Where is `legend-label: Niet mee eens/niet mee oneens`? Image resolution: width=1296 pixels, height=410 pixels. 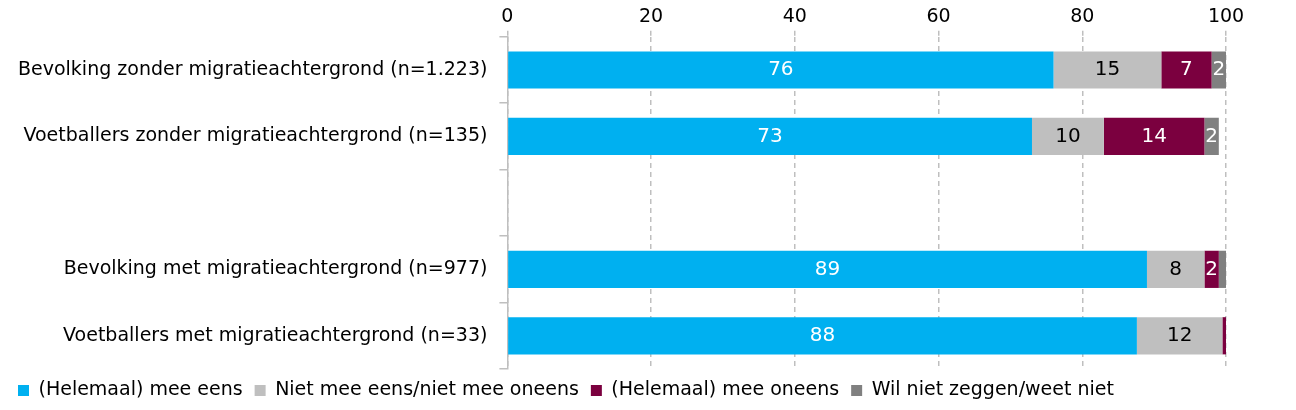
legend-label: Niet mee eens/niet mee oneens is located at coordinates (427, 388).